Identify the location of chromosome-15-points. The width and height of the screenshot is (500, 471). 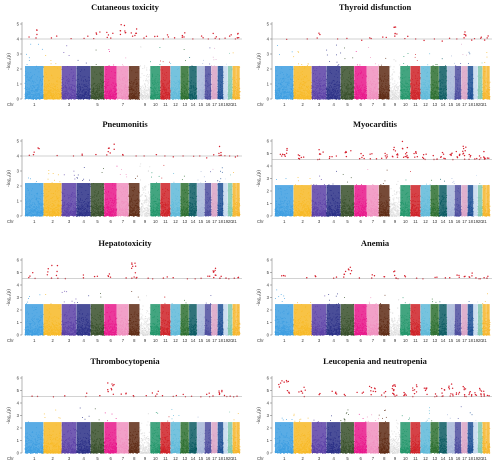
(201, 67).